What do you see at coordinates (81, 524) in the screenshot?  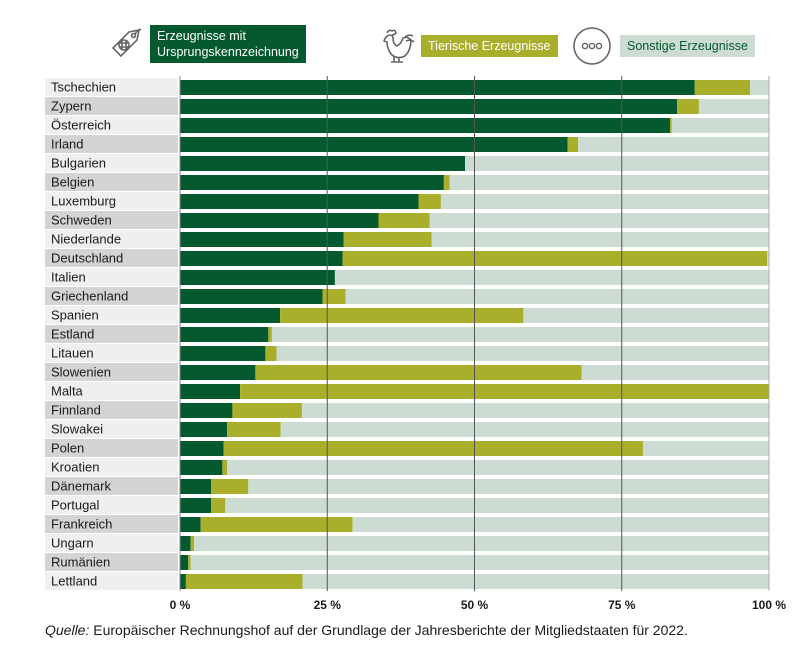 I see `category-label: Frankreich` at bounding box center [81, 524].